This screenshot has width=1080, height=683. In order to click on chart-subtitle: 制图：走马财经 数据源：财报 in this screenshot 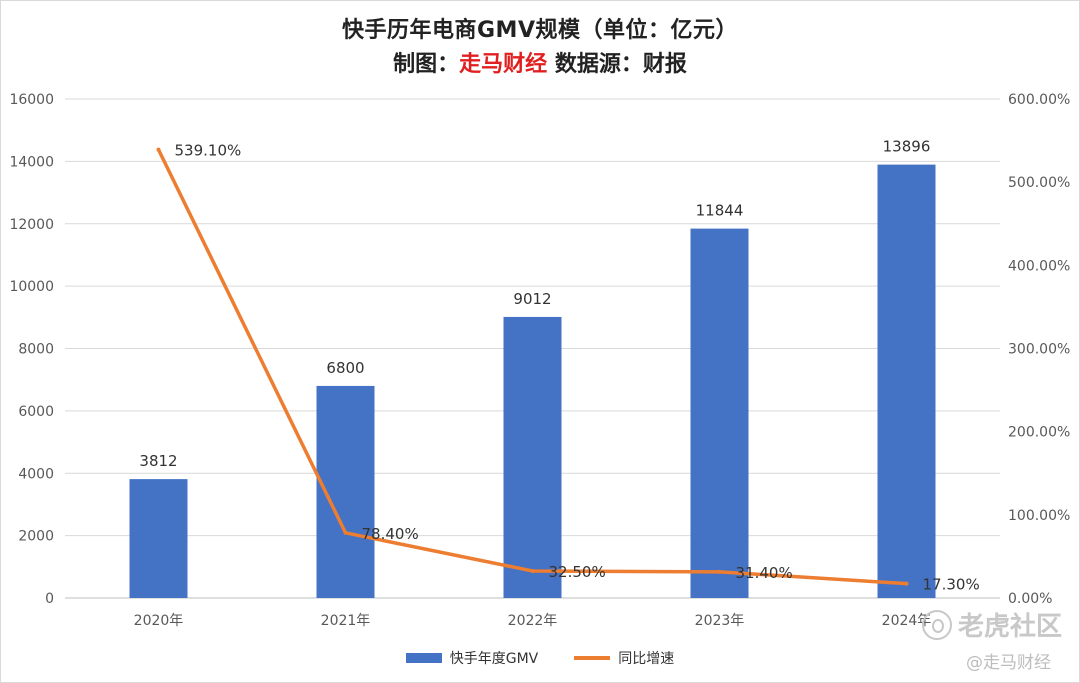, I will do `click(540, 62)`.